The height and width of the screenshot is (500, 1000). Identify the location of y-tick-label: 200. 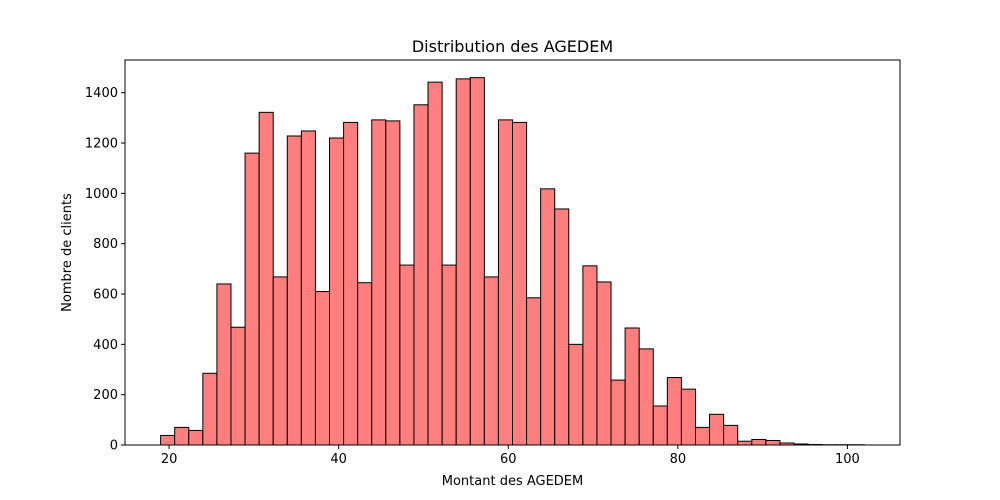
(105, 395).